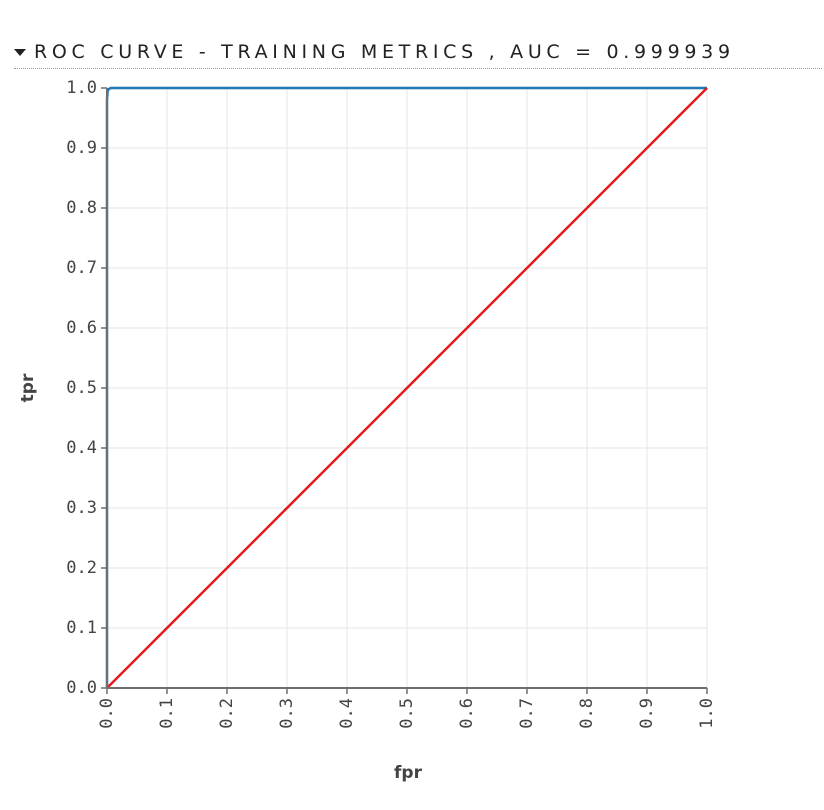  Describe the element at coordinates (81, 388) in the screenshot. I see `y-tick-label: 0.5` at that location.